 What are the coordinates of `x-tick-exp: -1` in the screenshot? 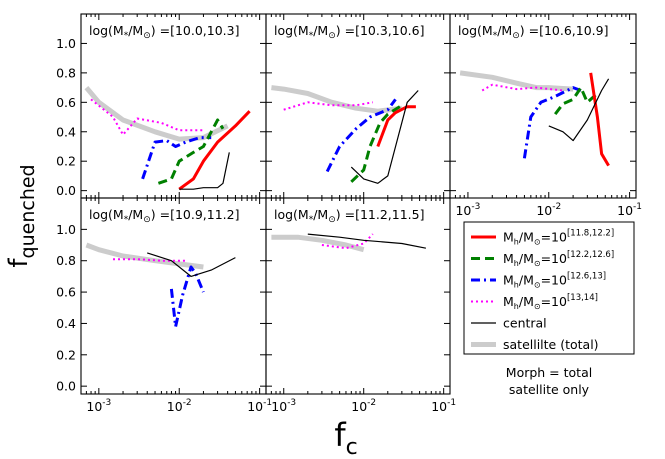 It's located at (451, 403).